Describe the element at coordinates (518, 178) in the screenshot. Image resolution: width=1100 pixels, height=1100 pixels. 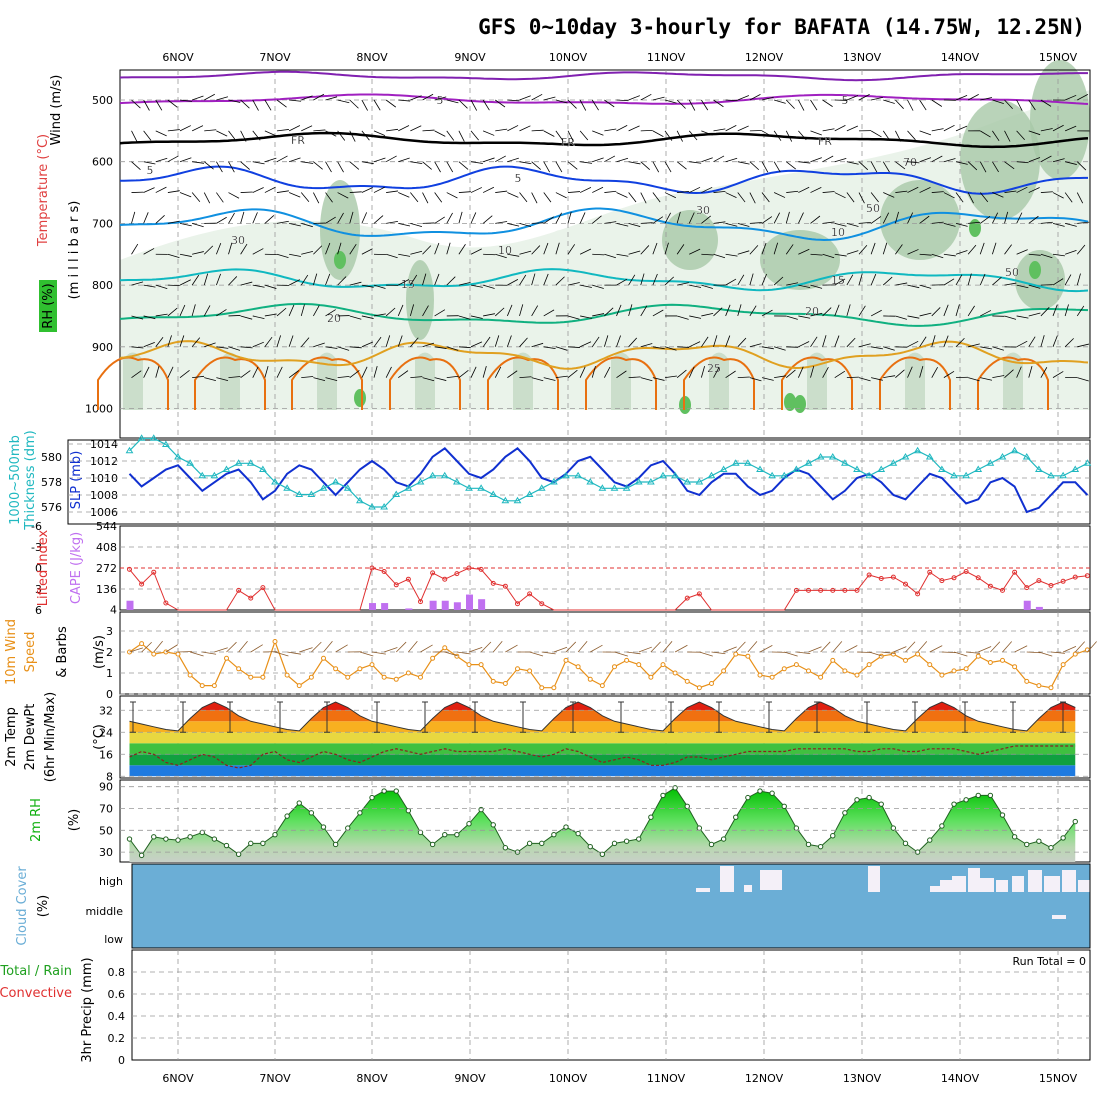
I see `contour-label: 5` at that location.